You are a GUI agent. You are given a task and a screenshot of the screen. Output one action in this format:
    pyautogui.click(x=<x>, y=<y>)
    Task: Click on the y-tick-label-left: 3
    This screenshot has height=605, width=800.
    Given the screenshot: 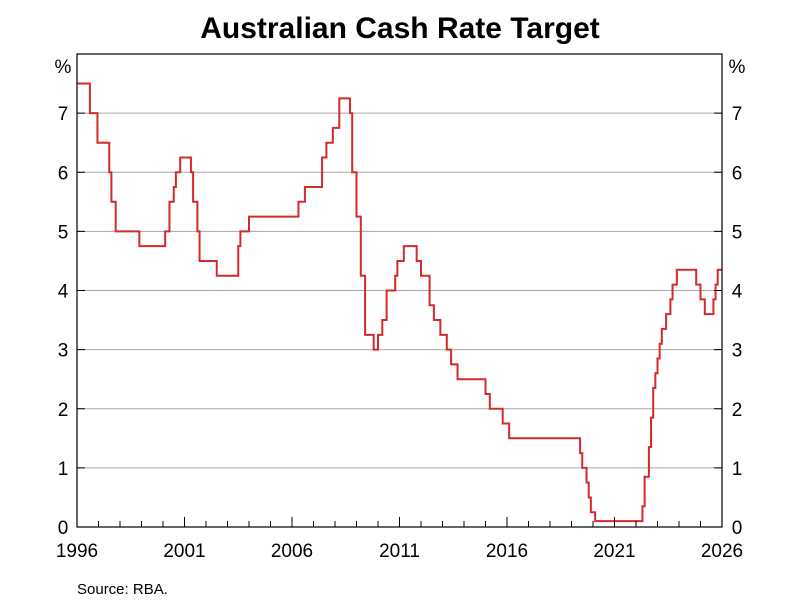 What is the action you would take?
    pyautogui.click(x=63, y=351)
    